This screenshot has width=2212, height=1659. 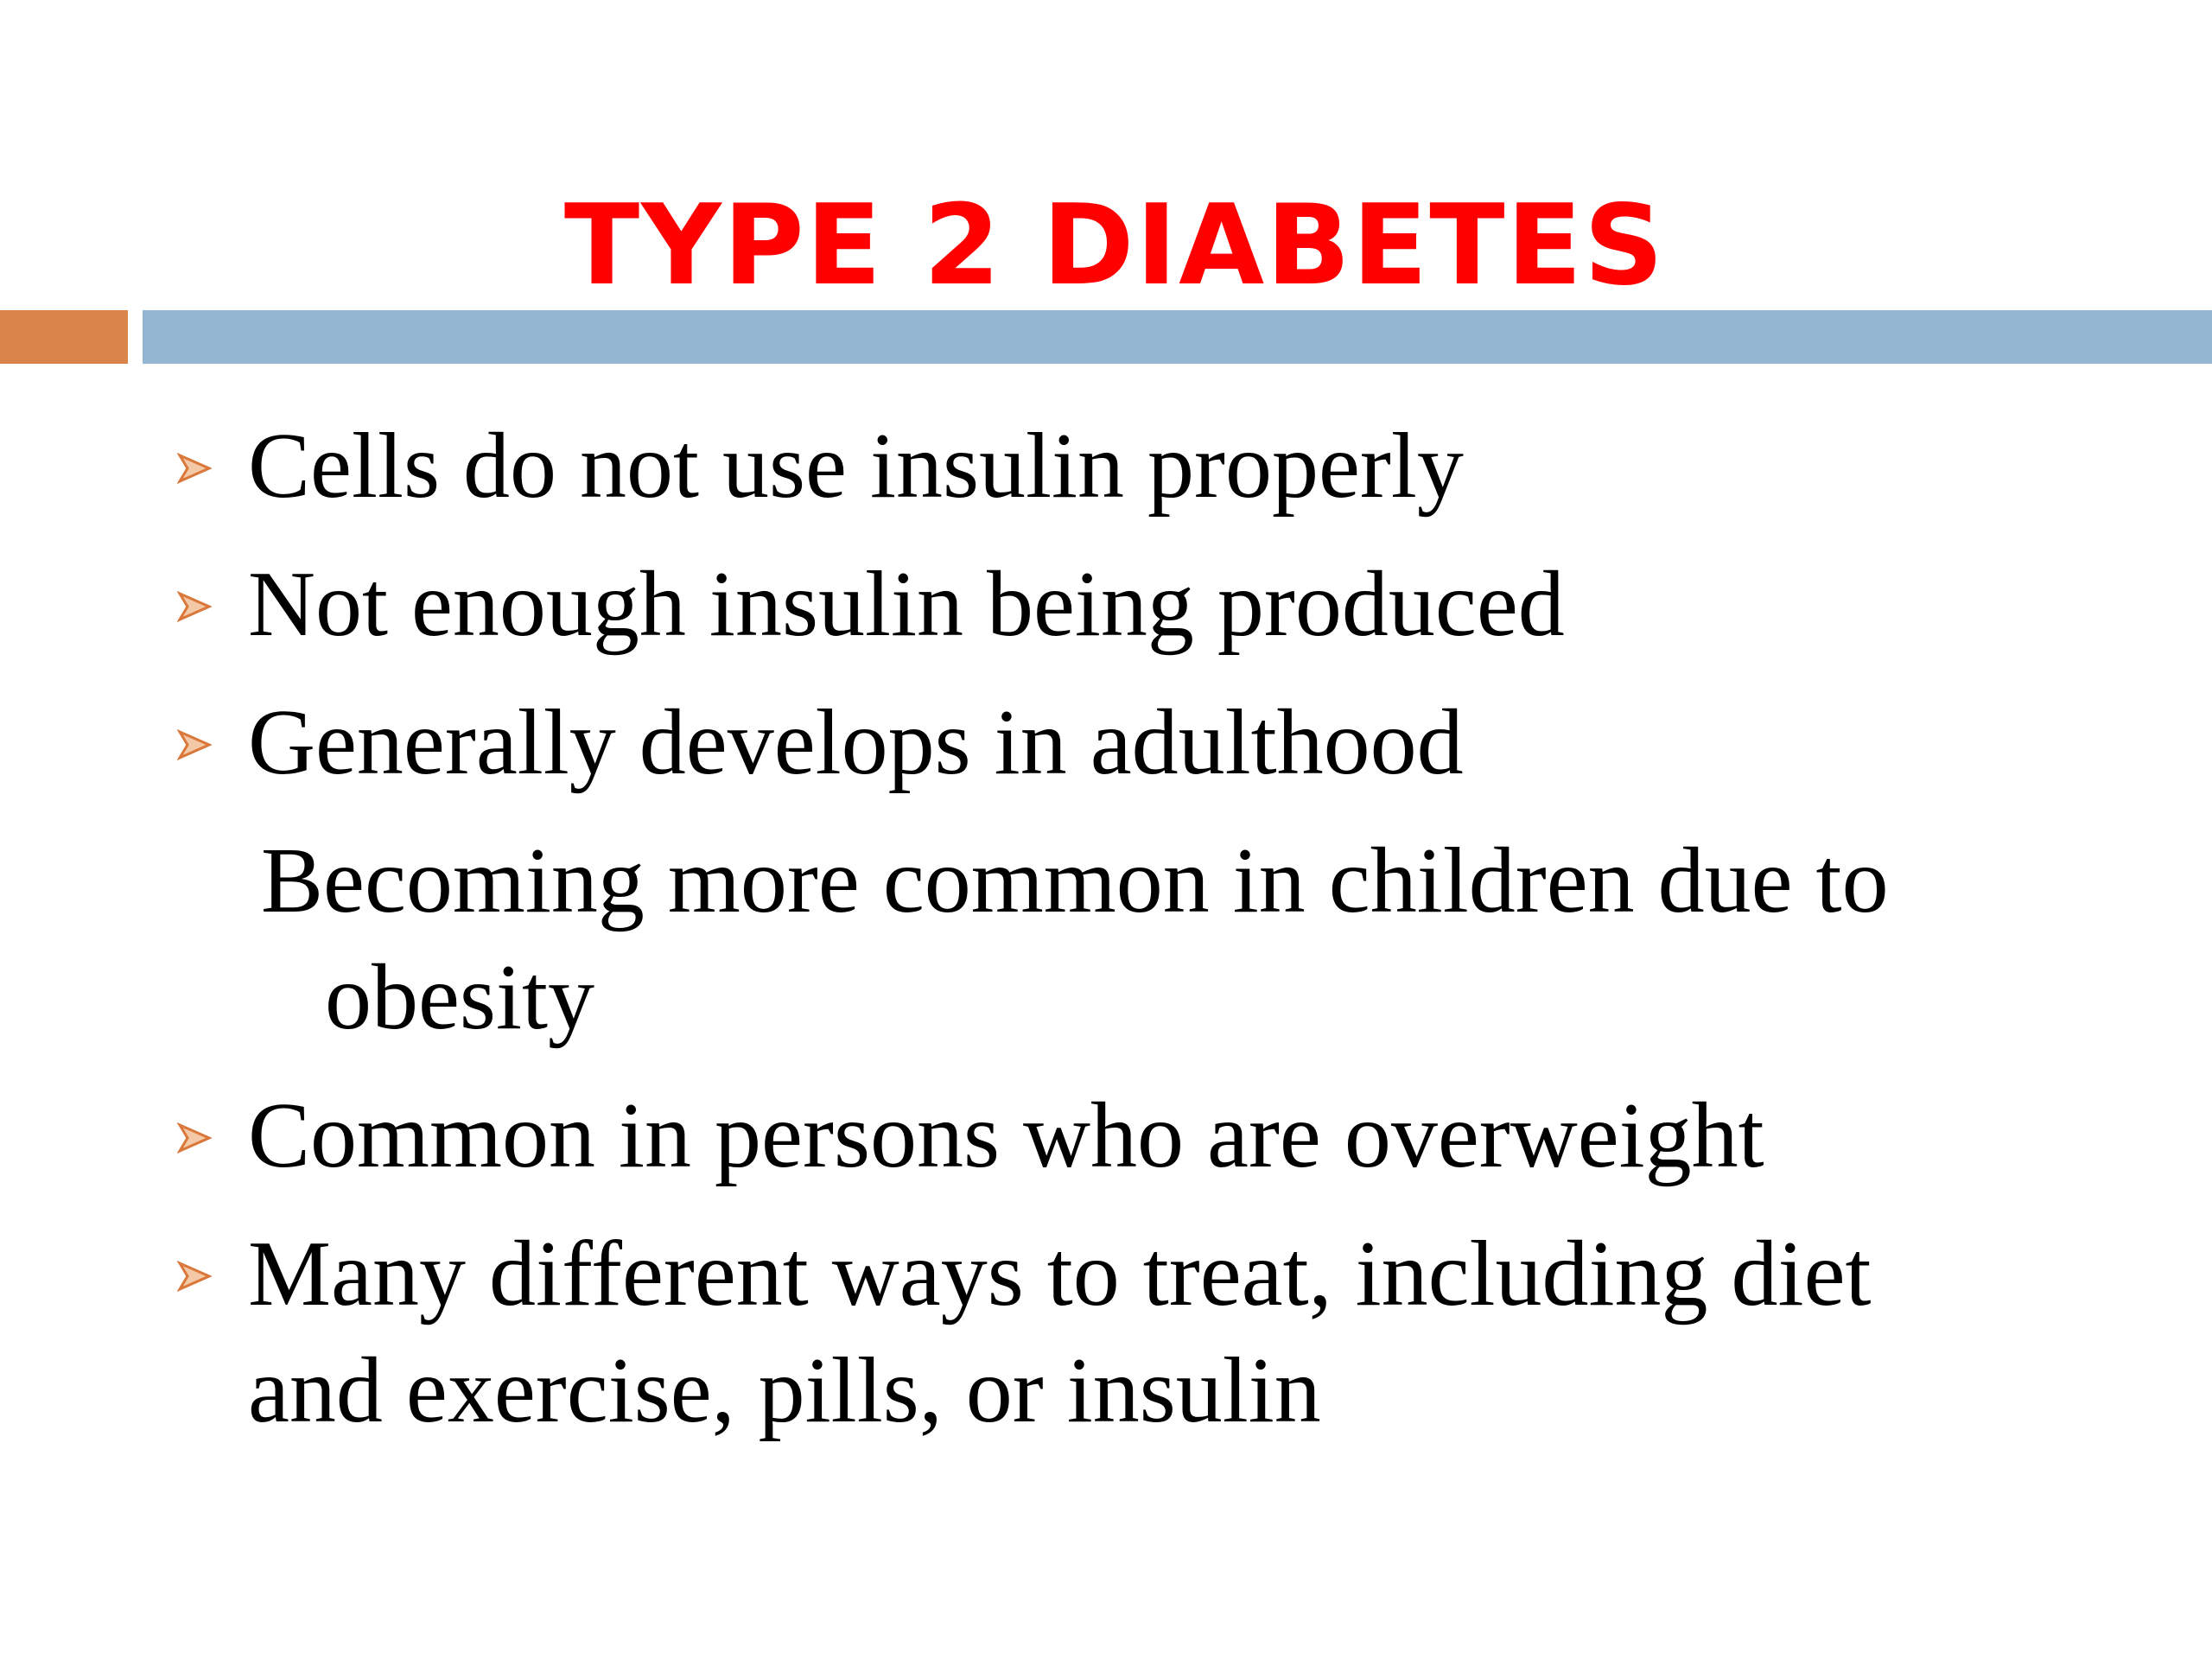 I want to click on list-item: Cells do not use insulin properly, so click(x=1006, y=466).